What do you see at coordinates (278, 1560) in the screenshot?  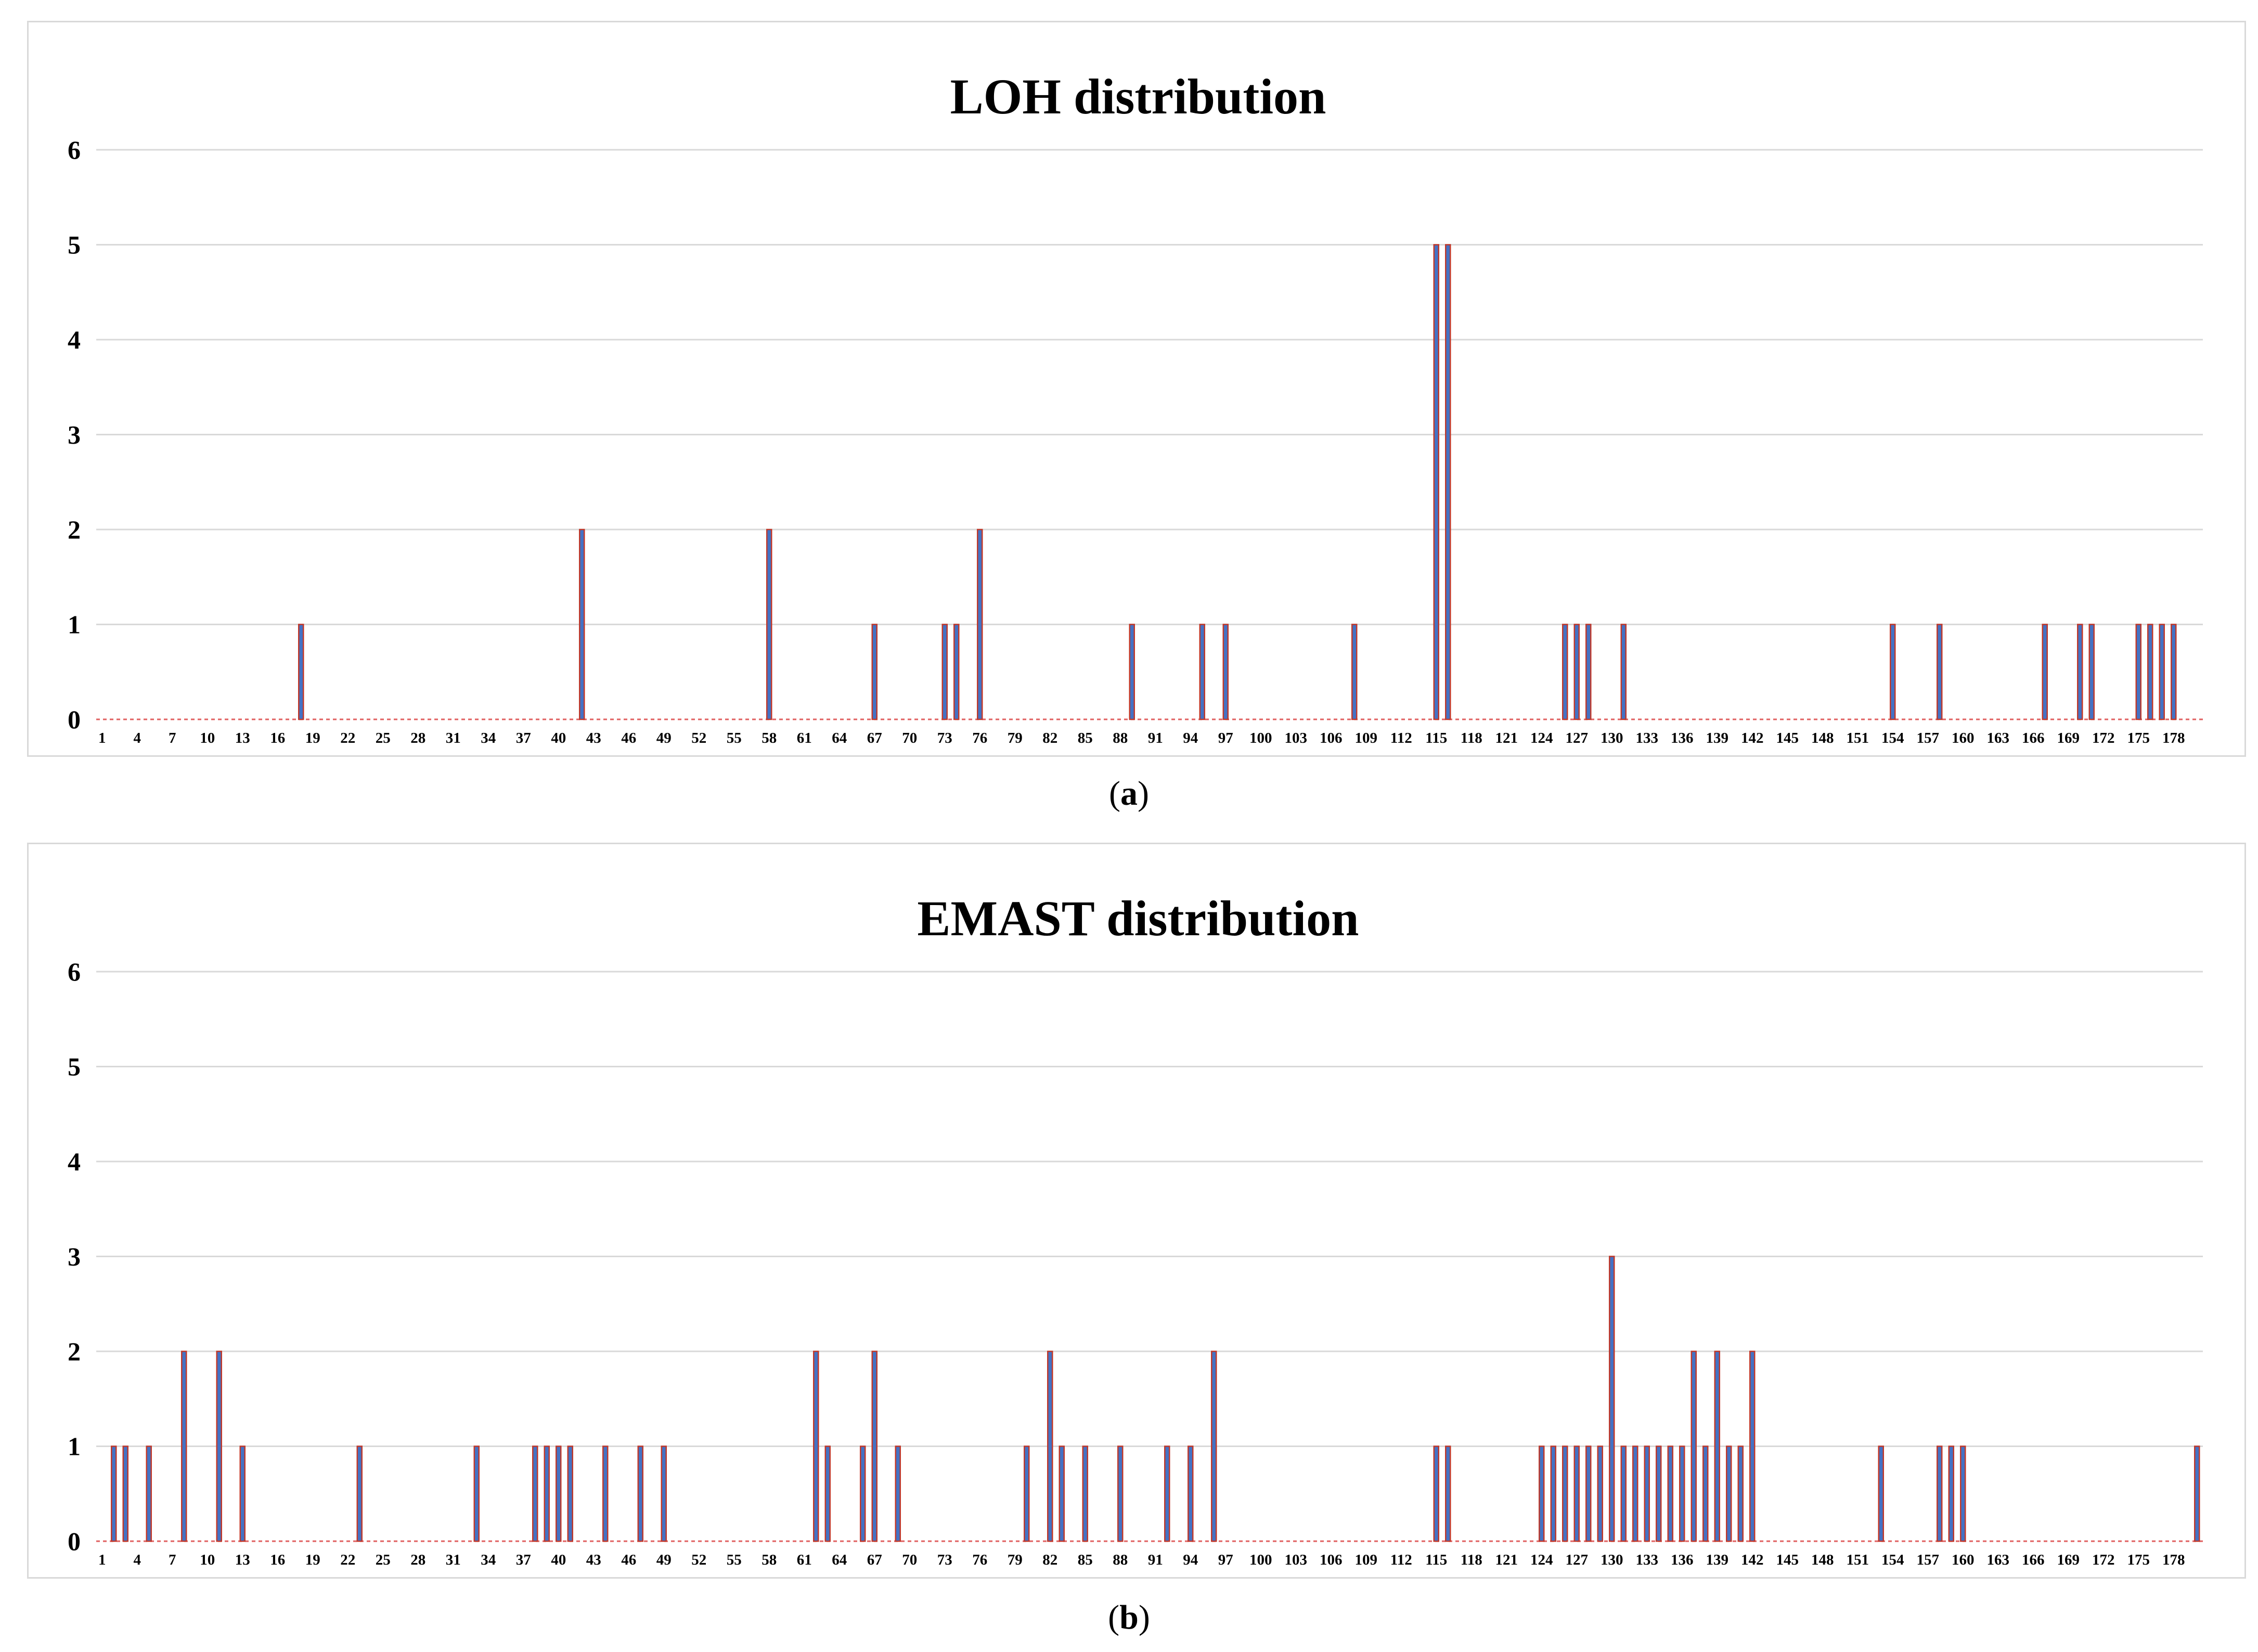 I see `emast-x-tick-label: 16` at bounding box center [278, 1560].